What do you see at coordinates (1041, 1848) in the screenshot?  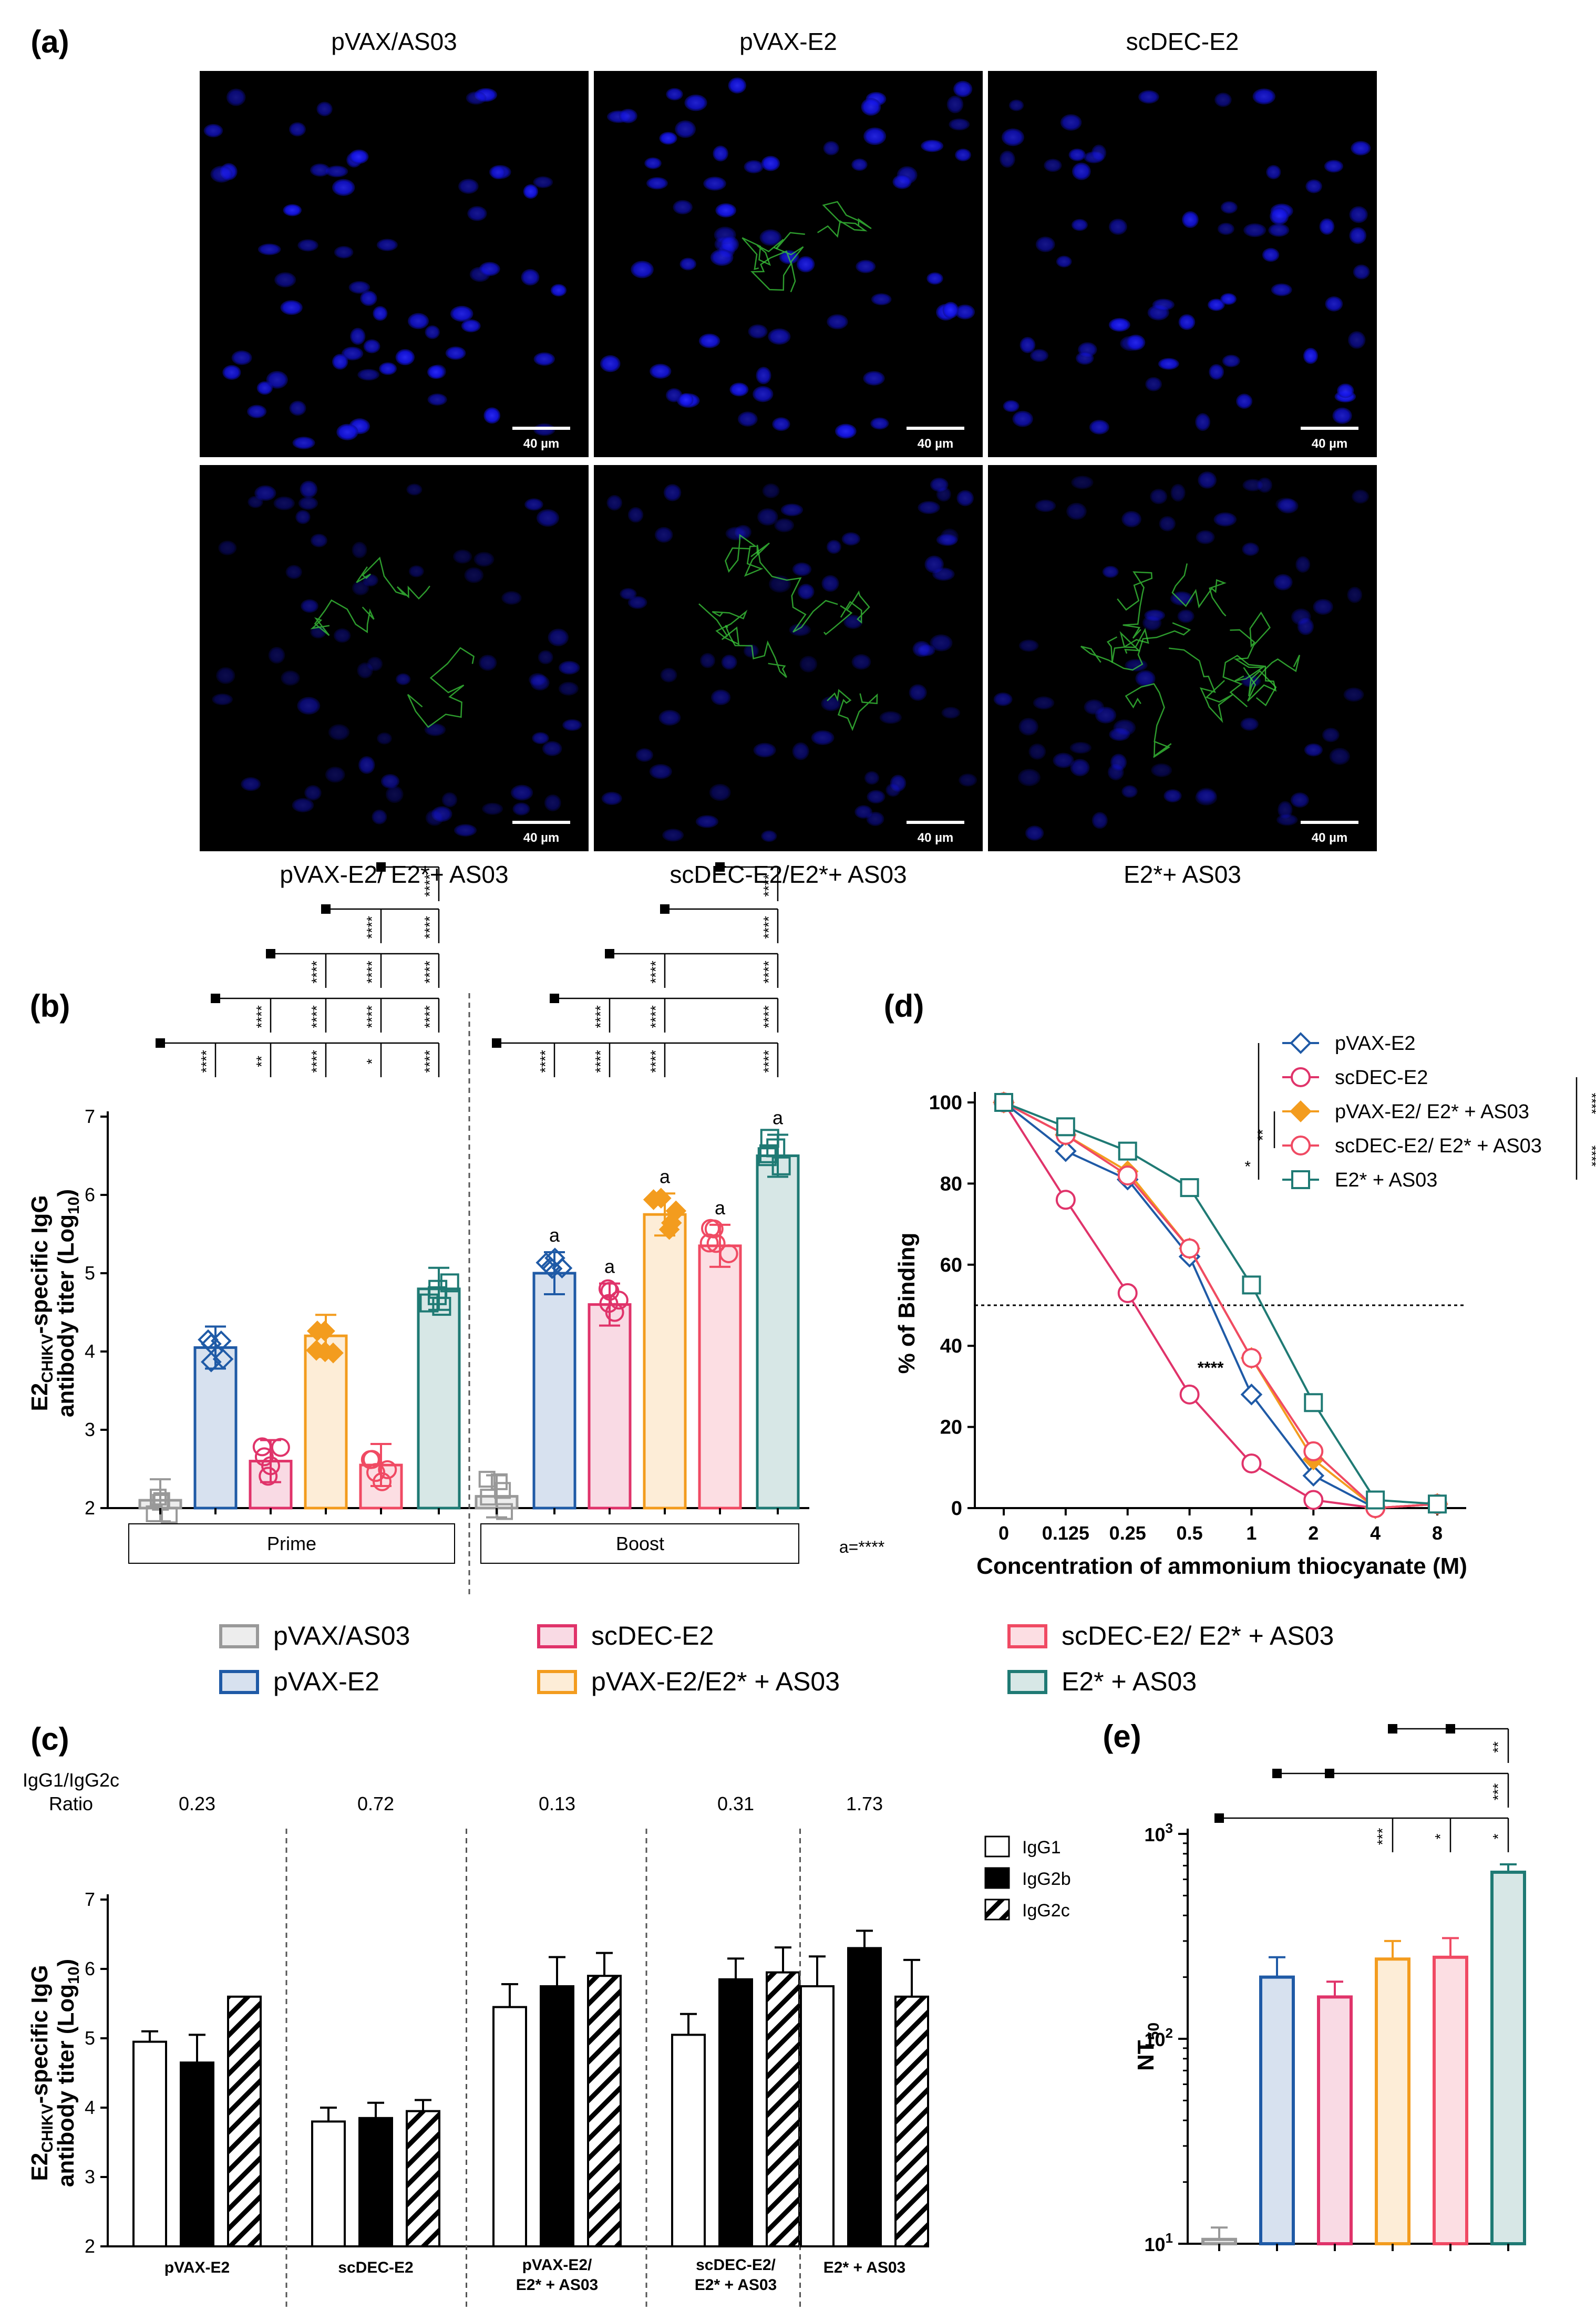 I see `legend-label: IgG1` at bounding box center [1041, 1848].